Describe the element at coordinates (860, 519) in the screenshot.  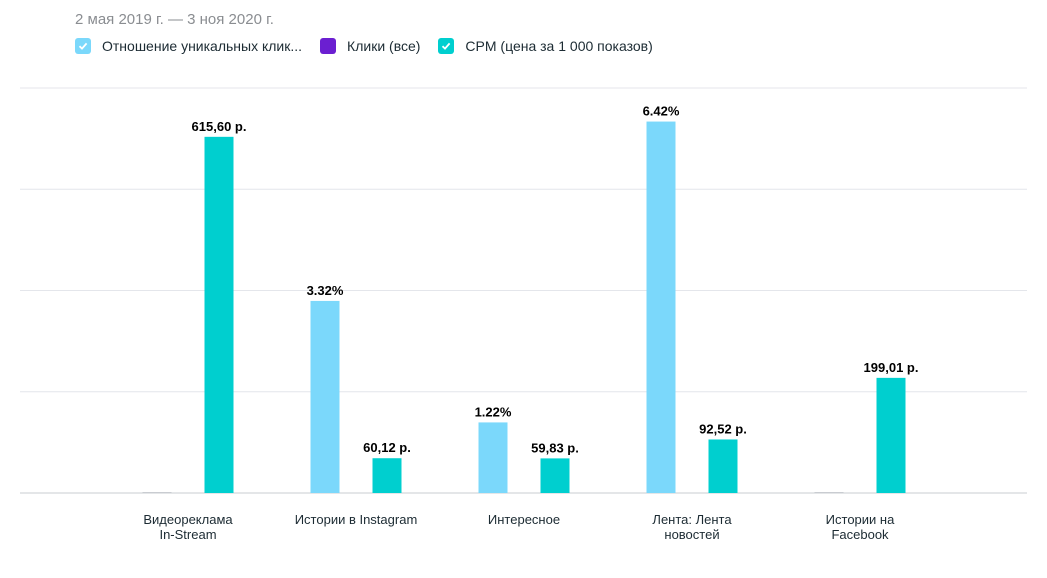
I see `category-label: Истории на` at that location.